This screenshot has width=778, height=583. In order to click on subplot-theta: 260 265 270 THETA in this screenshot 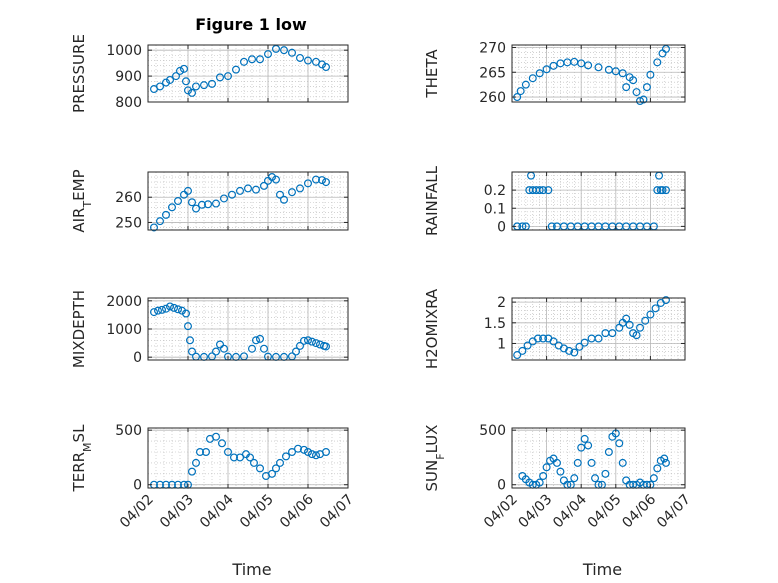, I will do `click(554, 73)`.